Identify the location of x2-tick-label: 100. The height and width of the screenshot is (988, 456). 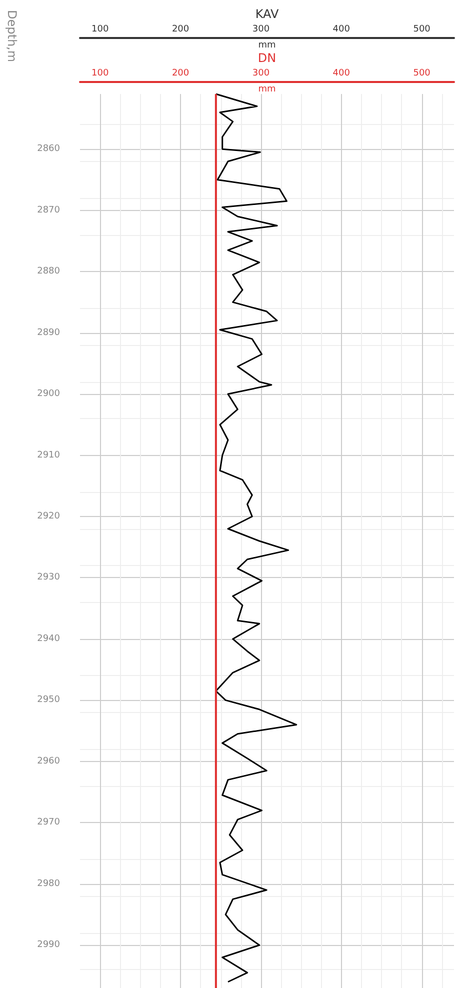
(100, 73).